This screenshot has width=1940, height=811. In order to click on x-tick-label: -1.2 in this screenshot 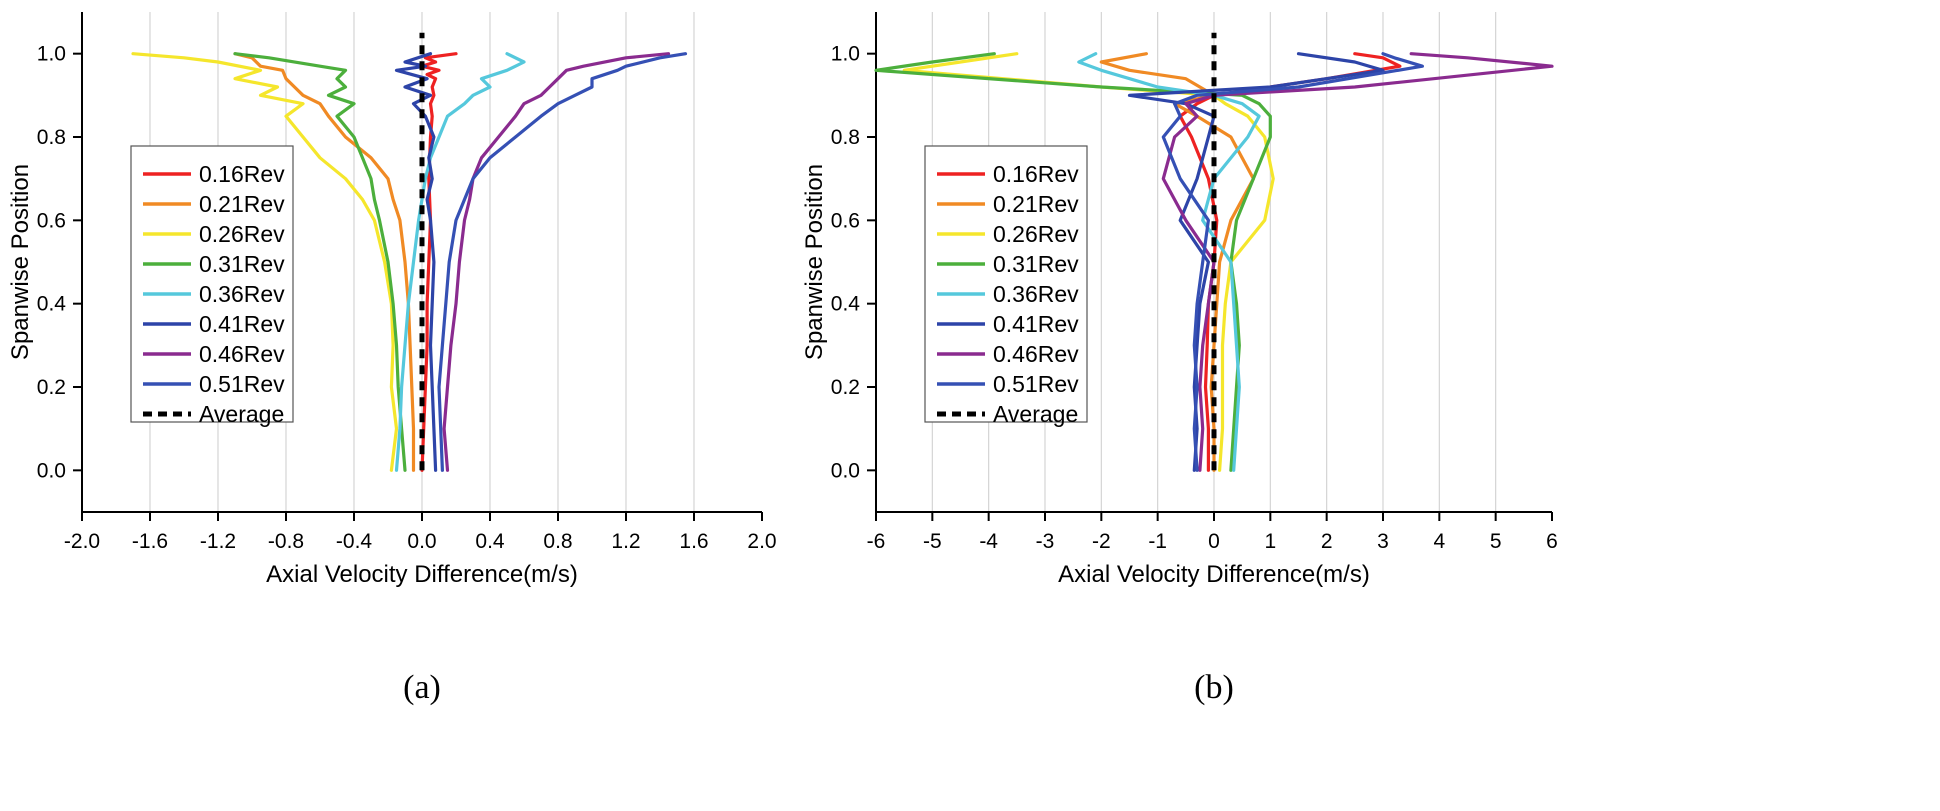, I will do `click(218, 541)`.